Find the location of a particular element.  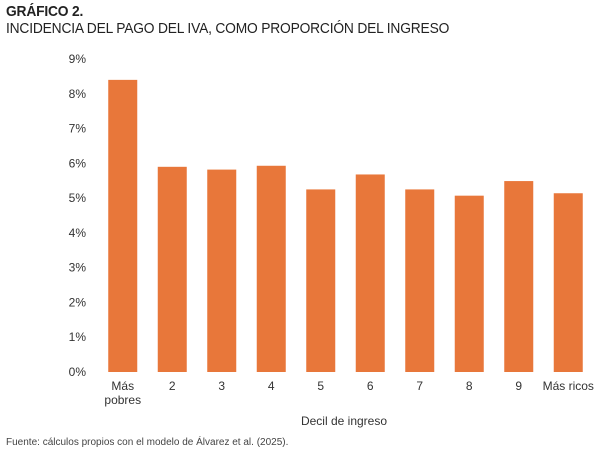

y-tick-label: 5% is located at coordinates (78, 198).